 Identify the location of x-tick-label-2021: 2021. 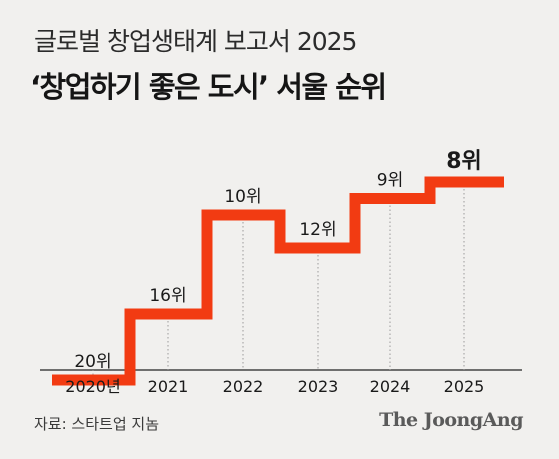
(168, 386).